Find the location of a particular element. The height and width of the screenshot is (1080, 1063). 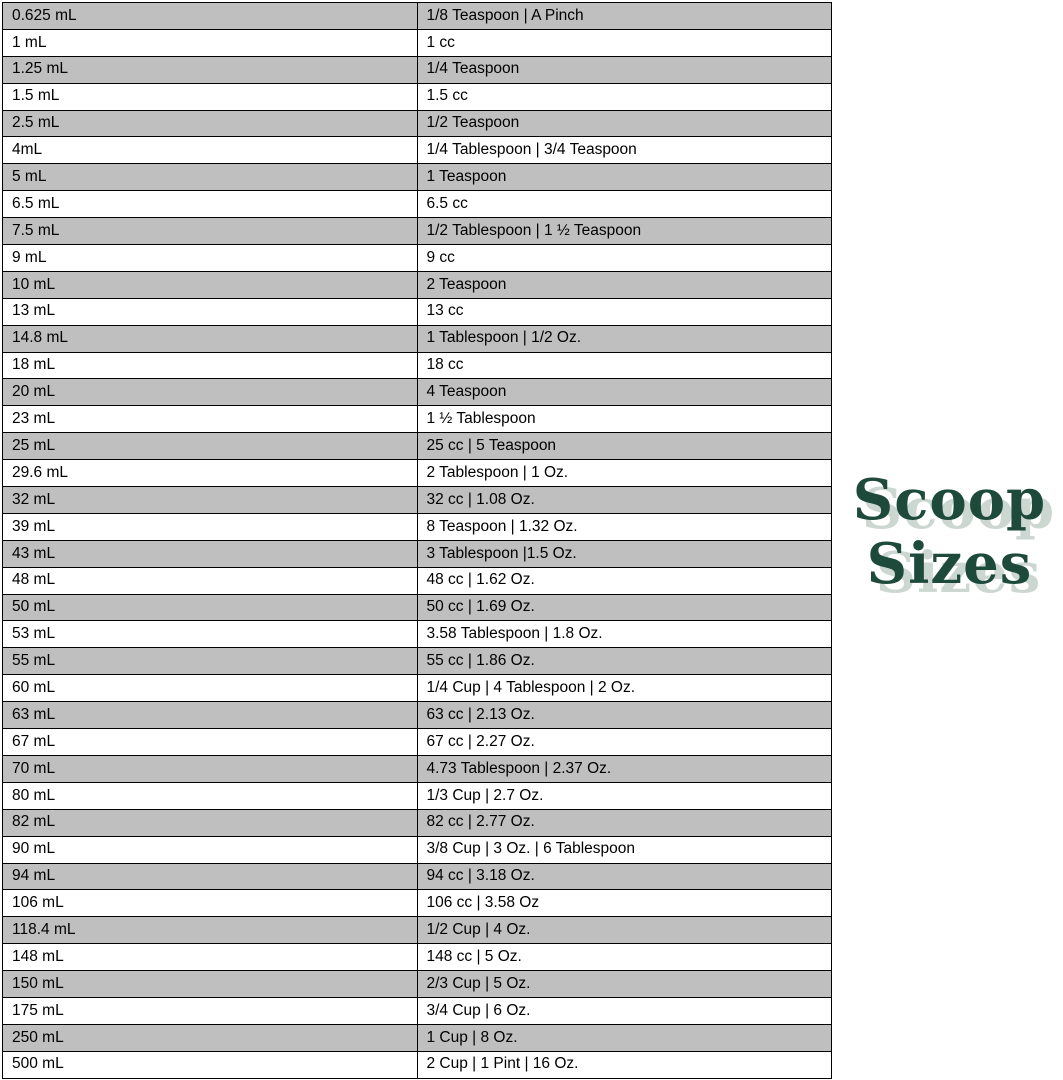

conversion-cell: 106 cc | 3.58 Oz is located at coordinates (624, 903).